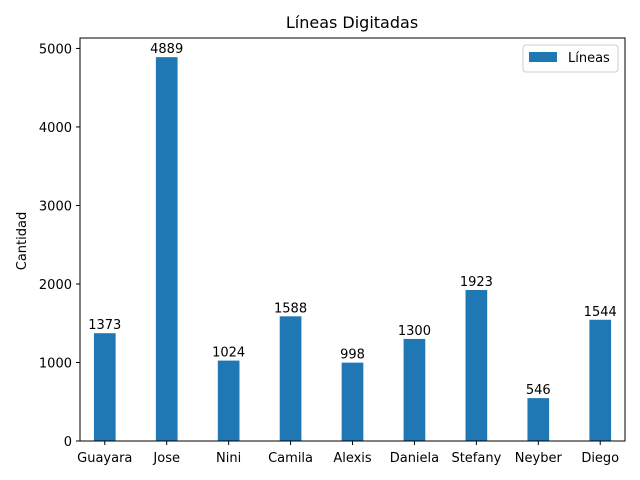  Describe the element at coordinates (228, 458) in the screenshot. I see `x-tick-label: Nini` at that location.